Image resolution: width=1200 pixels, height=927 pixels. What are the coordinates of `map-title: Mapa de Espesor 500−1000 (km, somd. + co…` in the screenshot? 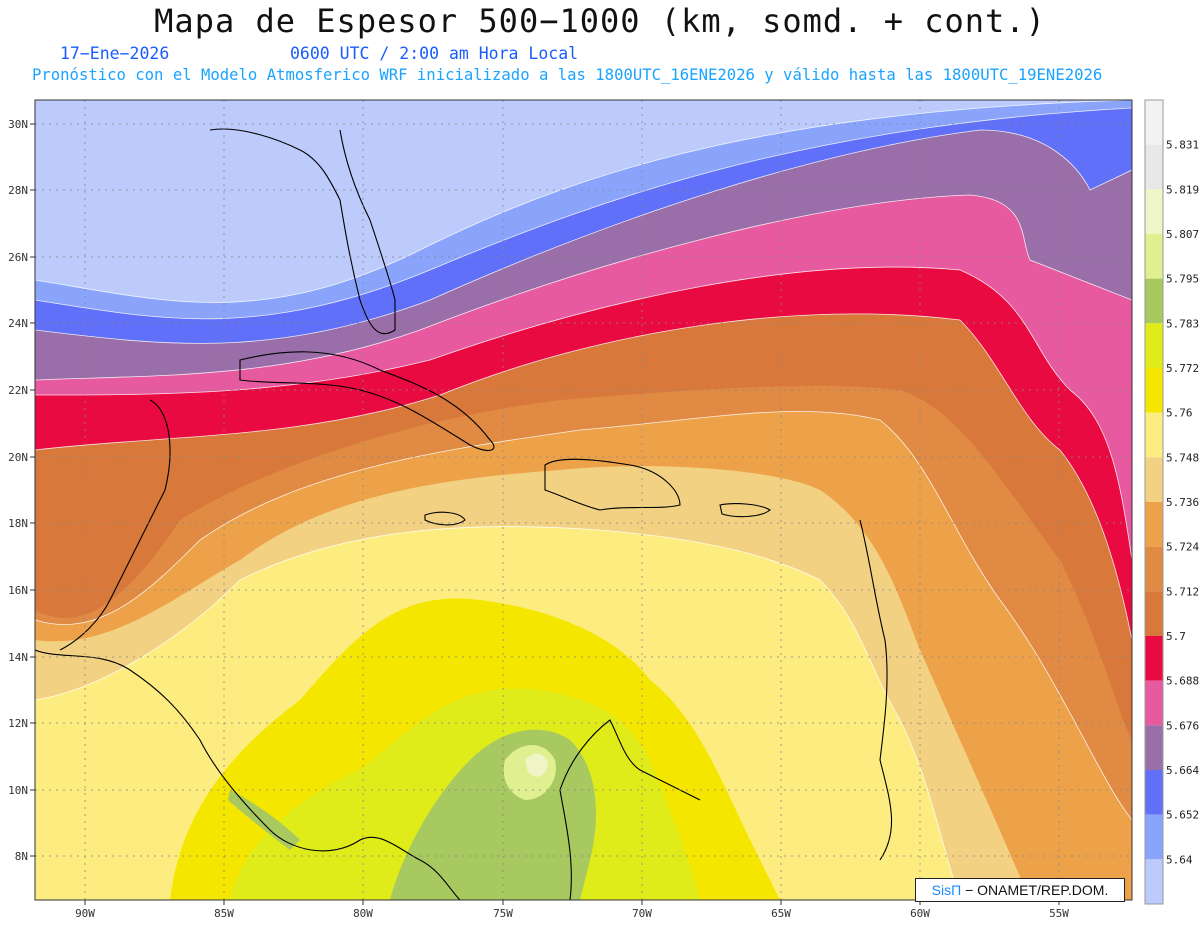 It's located at (600, 21).